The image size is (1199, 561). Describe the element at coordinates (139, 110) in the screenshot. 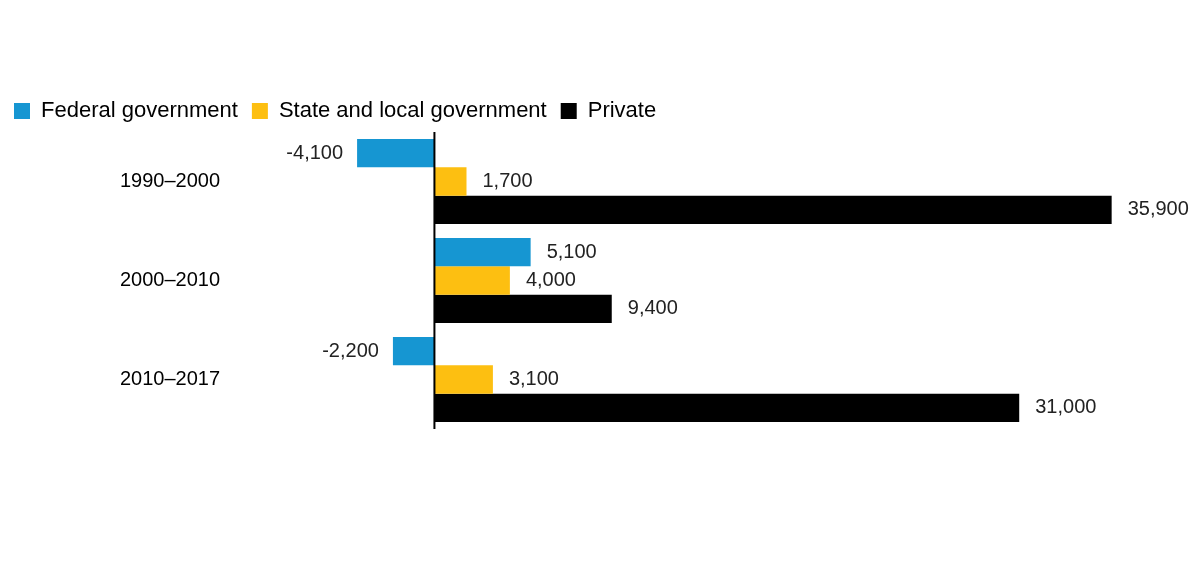

I see `legend-label: Federal government` at that location.